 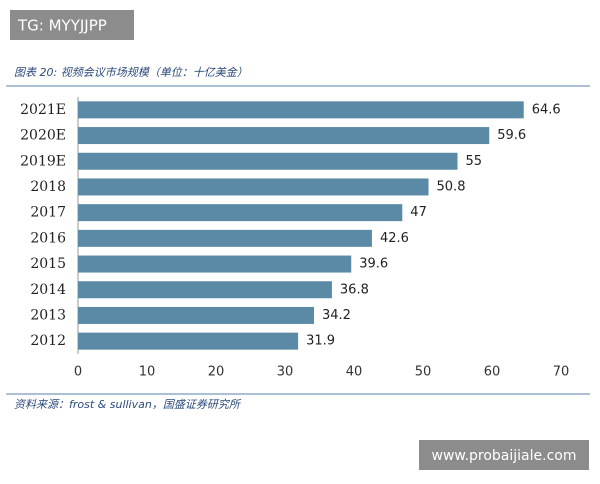 What do you see at coordinates (511, 135) in the screenshot?
I see `value-label: 59.6` at bounding box center [511, 135].